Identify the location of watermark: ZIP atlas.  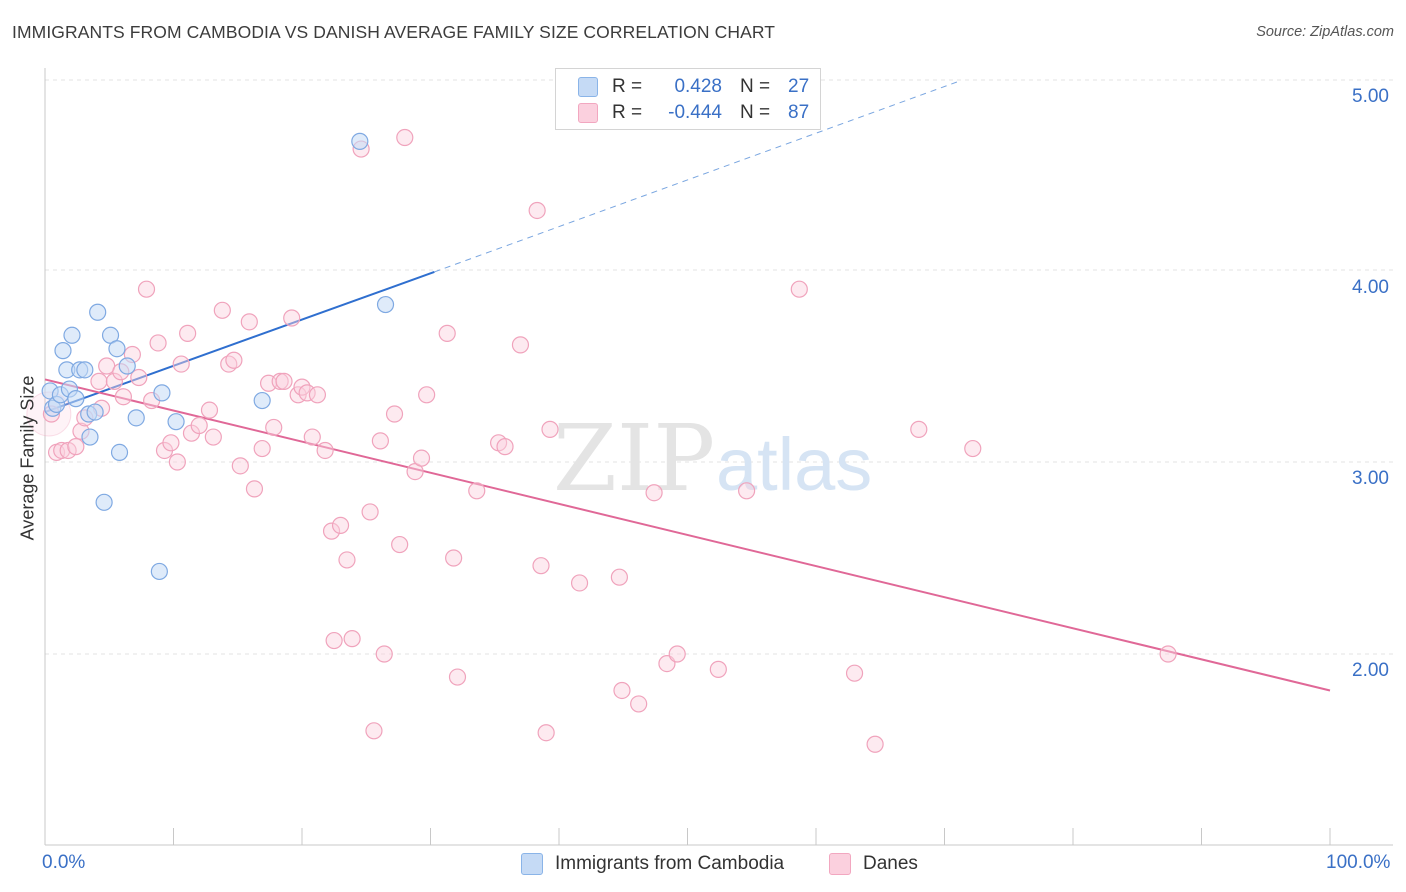
(712, 458).